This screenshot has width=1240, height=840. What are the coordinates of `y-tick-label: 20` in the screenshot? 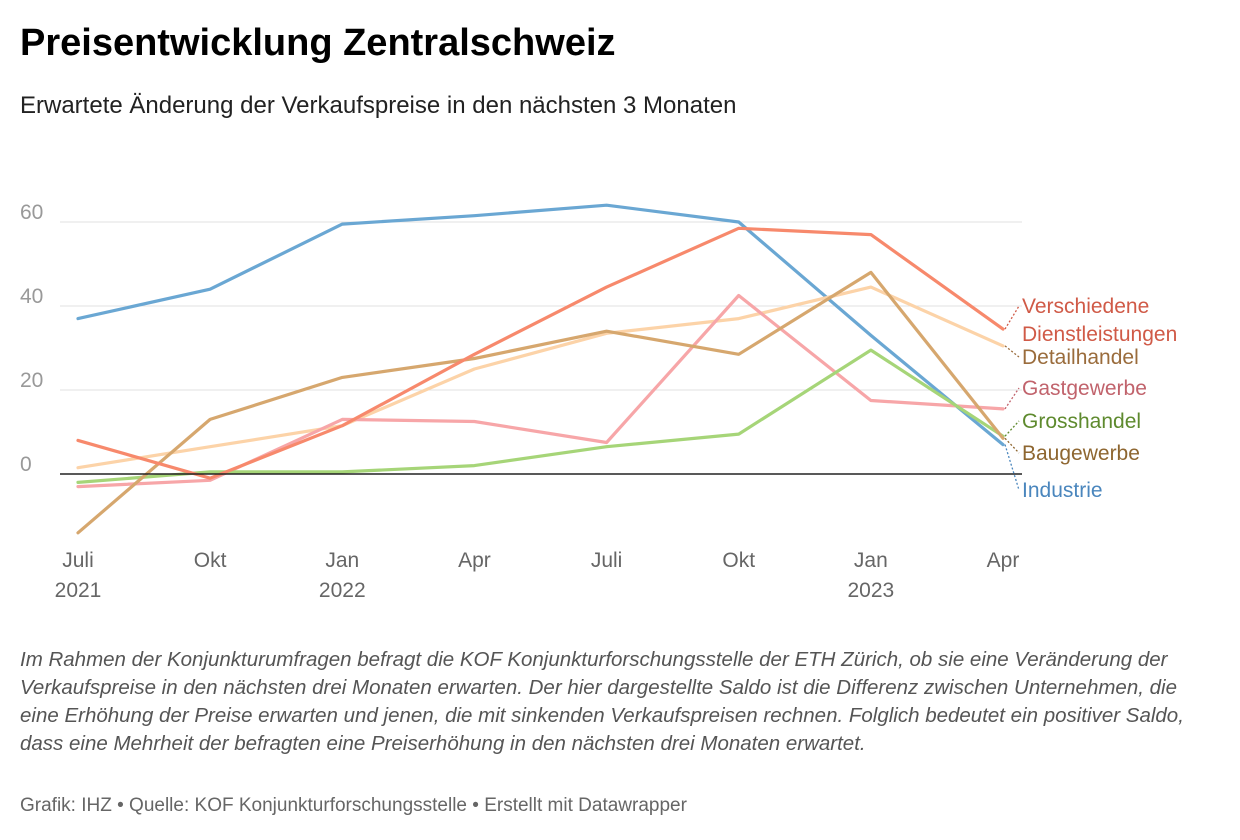 It's located at (31, 380).